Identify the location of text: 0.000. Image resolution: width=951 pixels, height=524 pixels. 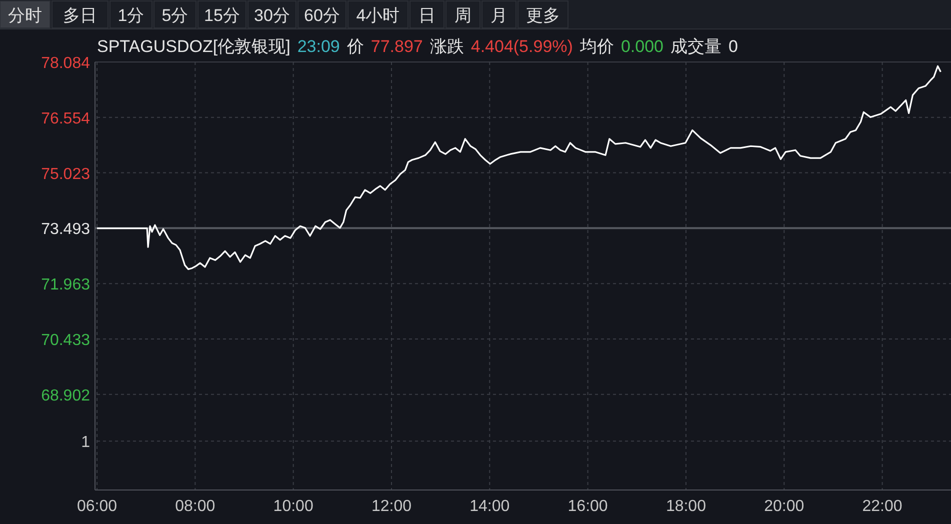
(642, 46).